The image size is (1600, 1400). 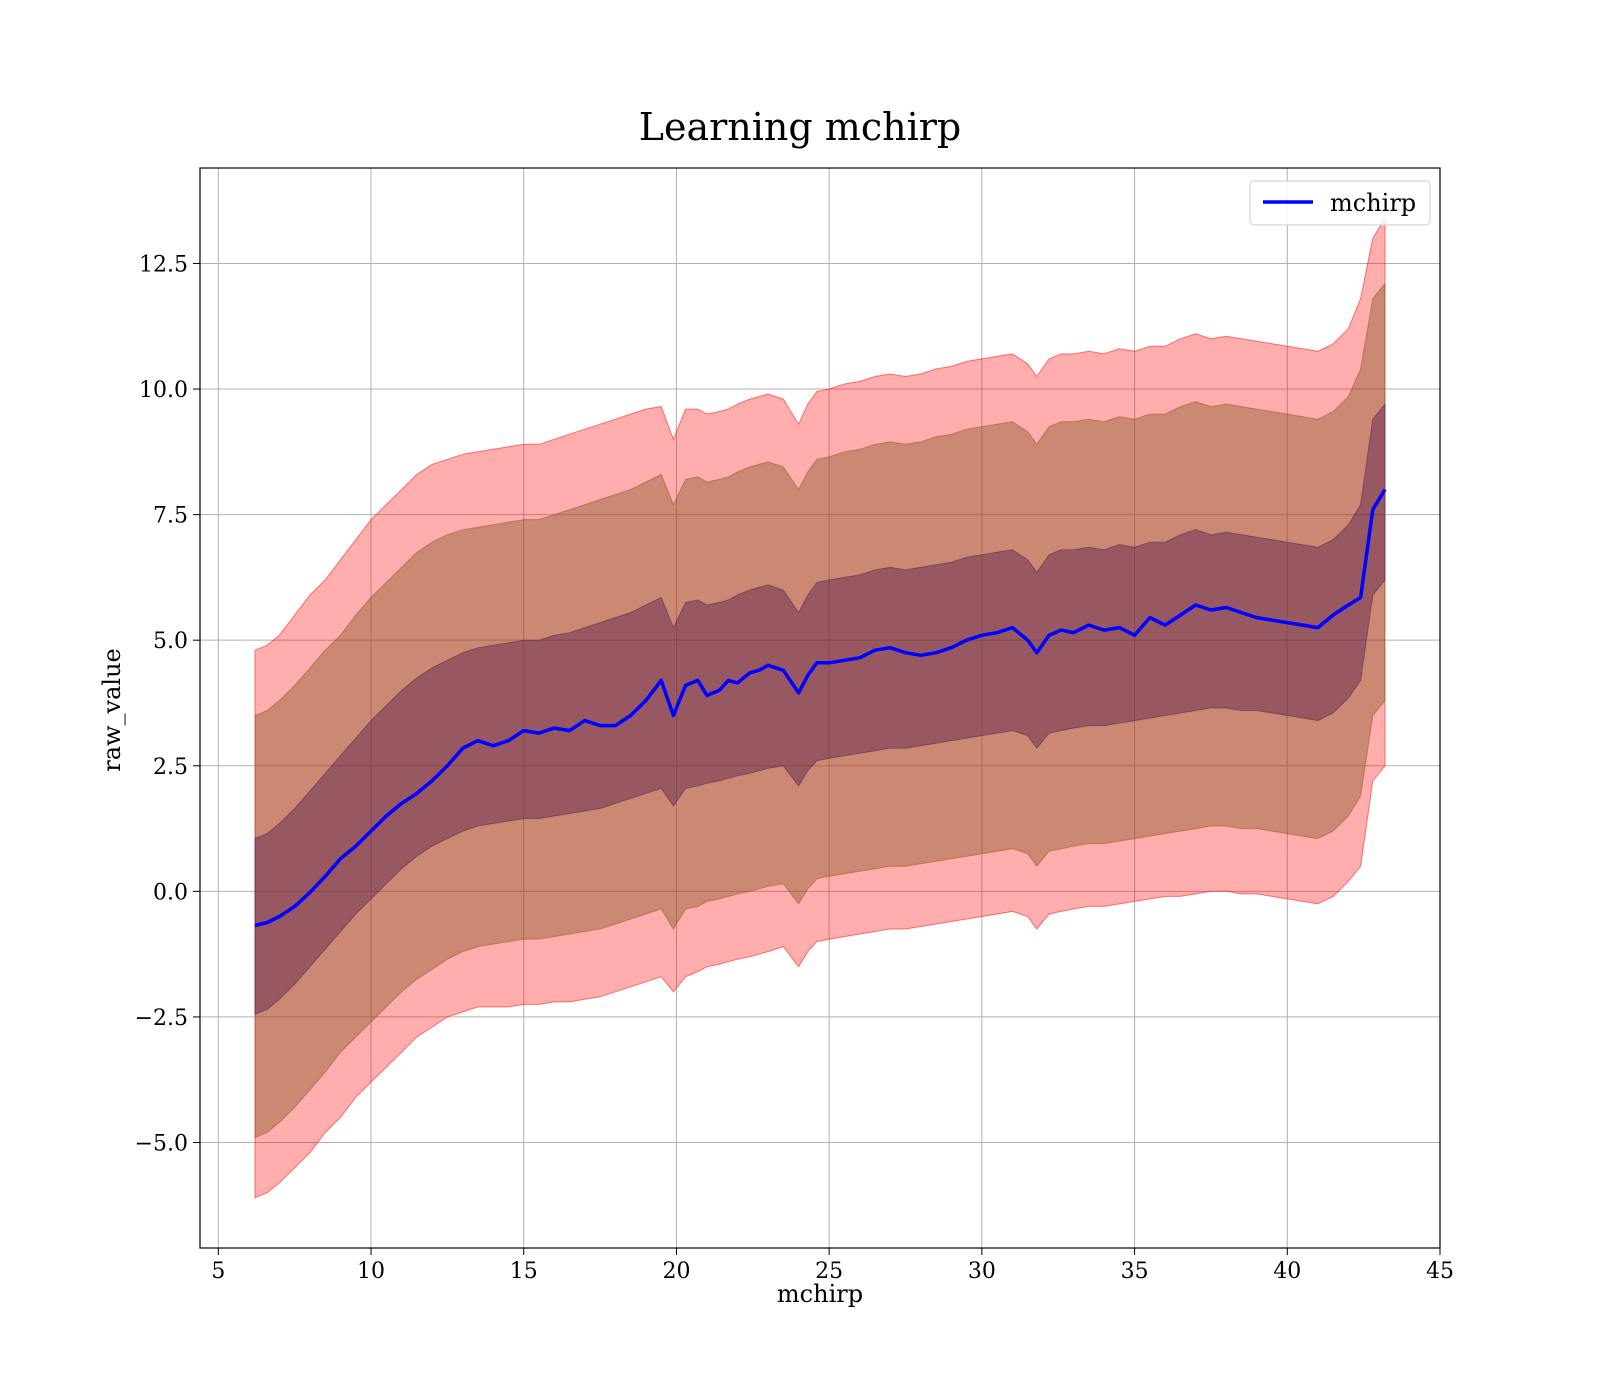 What do you see at coordinates (1373, 203) in the screenshot?
I see `legend-label: mchirp` at bounding box center [1373, 203].